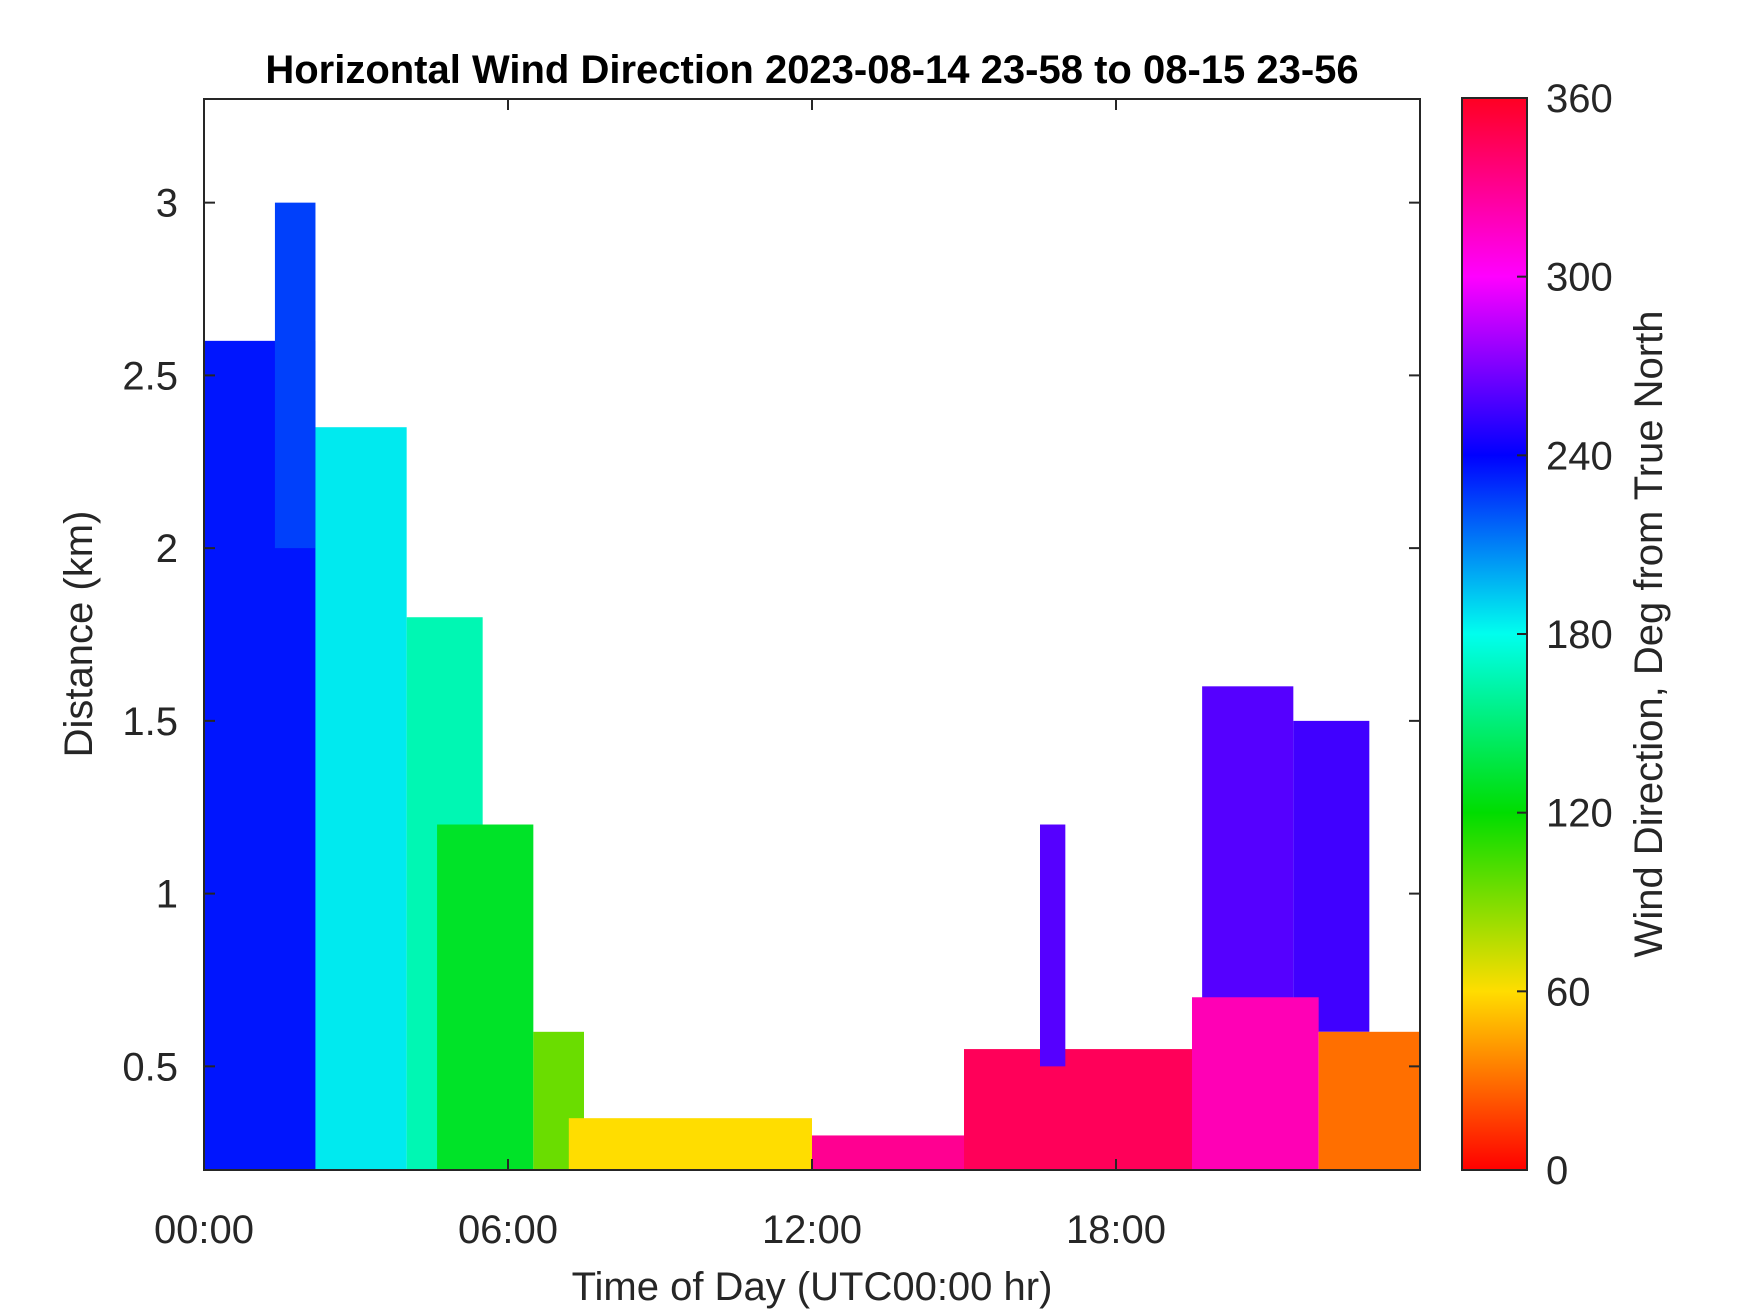  Describe the element at coordinates (204, 1230) in the screenshot. I see `x-tick-label: 00:00` at that location.